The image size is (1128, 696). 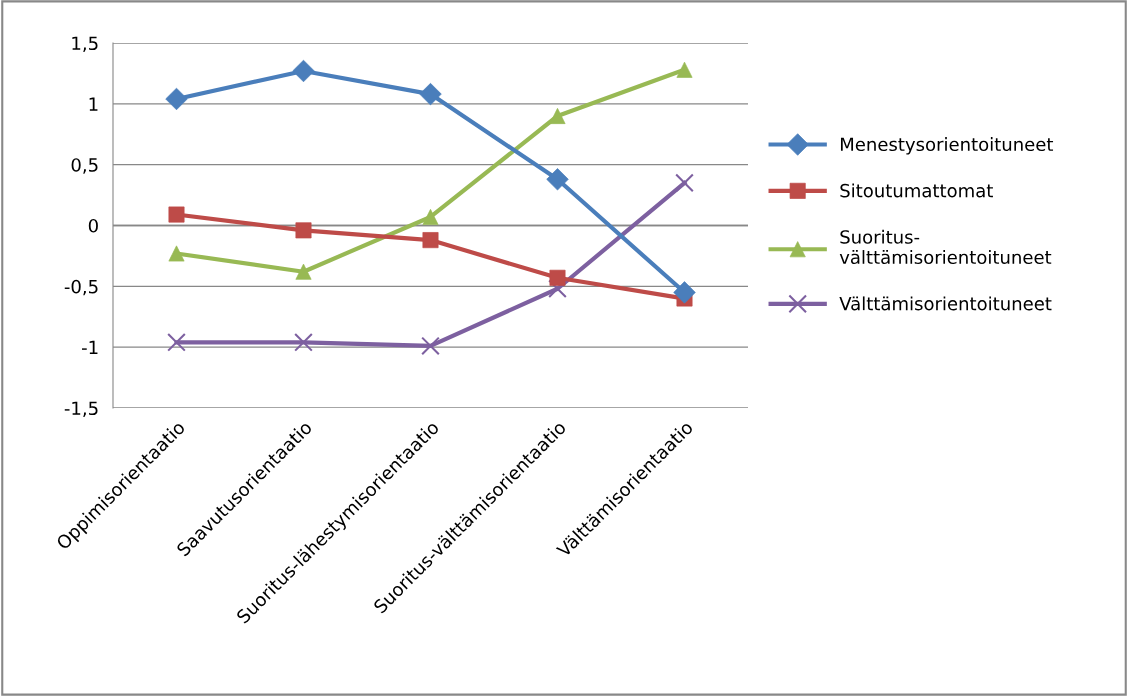 I want to click on legend-label: Välttämisorientoituneet, so click(x=945, y=303).